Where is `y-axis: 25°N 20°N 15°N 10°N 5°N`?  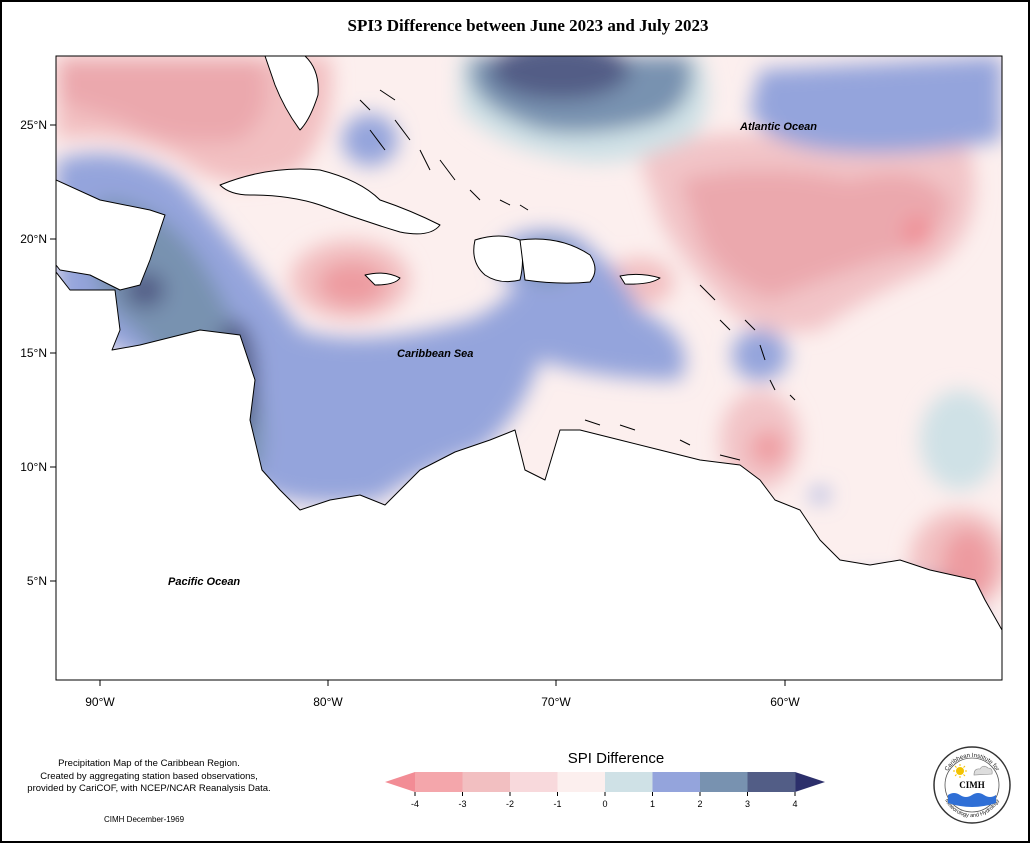
y-axis: 25°N 20°N 15°N 10°N 5°N is located at coordinates (38, 353).